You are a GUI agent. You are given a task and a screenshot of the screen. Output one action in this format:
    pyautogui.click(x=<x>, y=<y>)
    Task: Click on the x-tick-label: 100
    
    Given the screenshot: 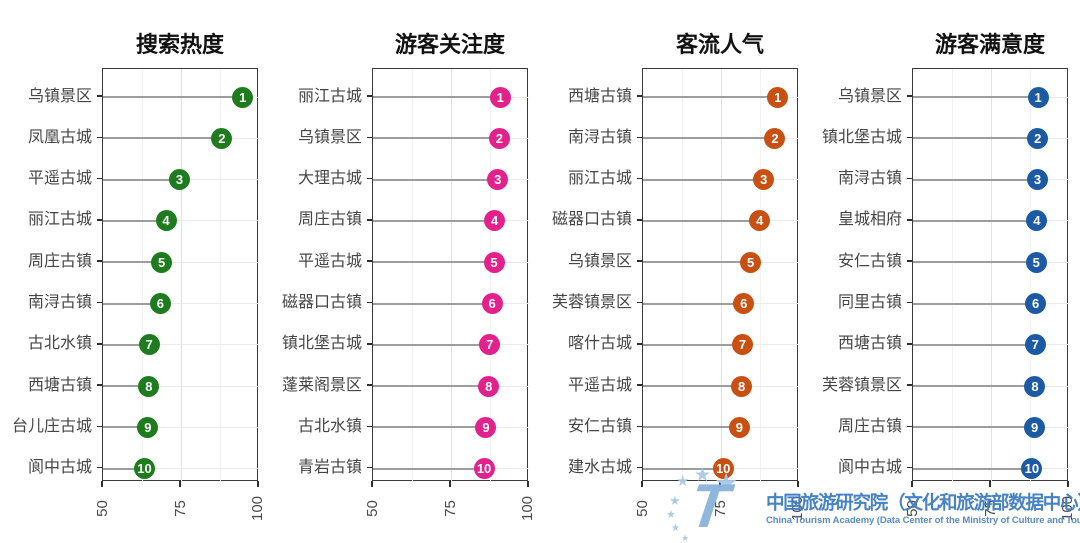 What is the action you would take?
    pyautogui.click(x=1065, y=508)
    